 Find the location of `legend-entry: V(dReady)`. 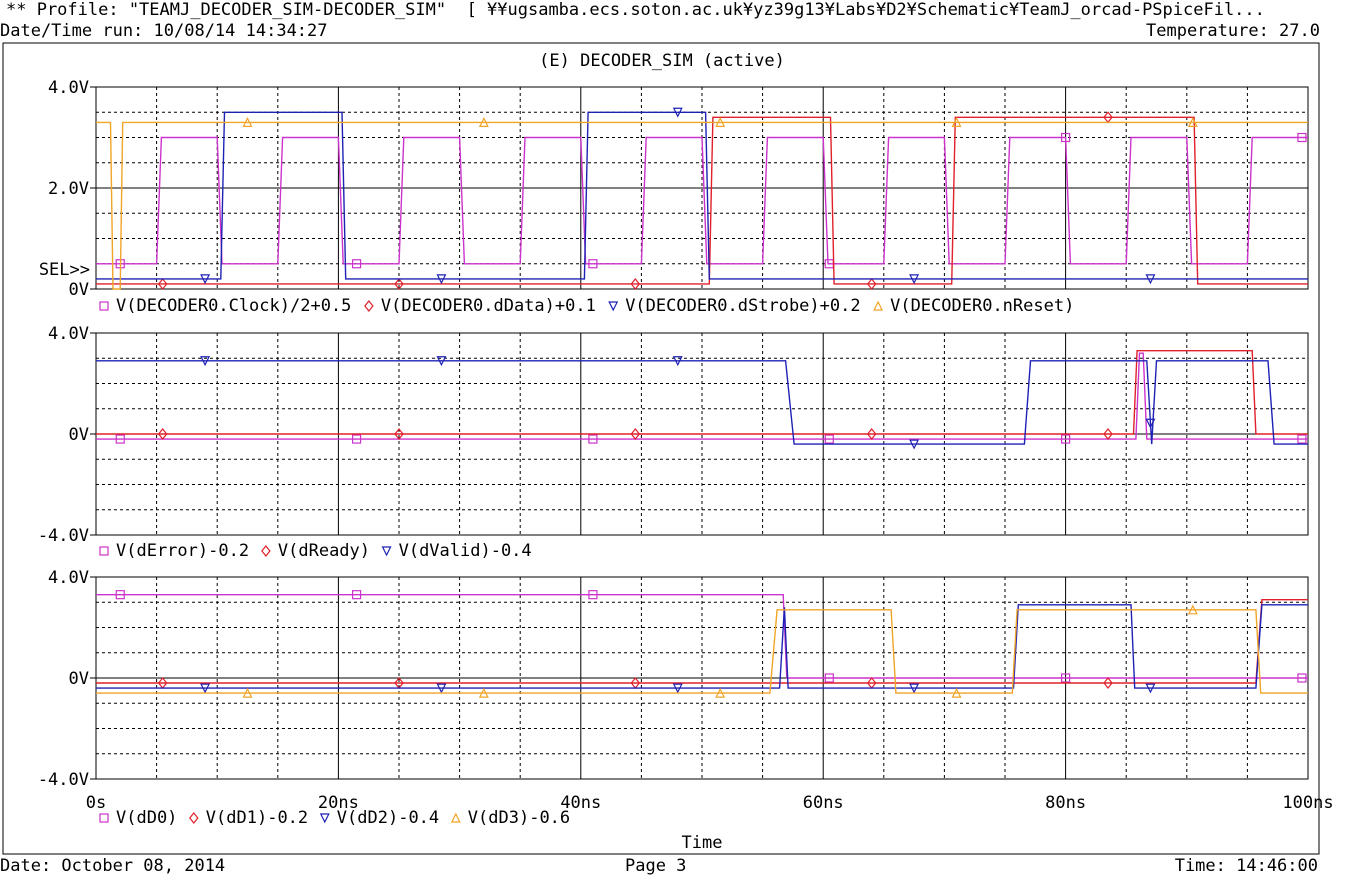

legend-entry: V(dReady) is located at coordinates (324, 551).